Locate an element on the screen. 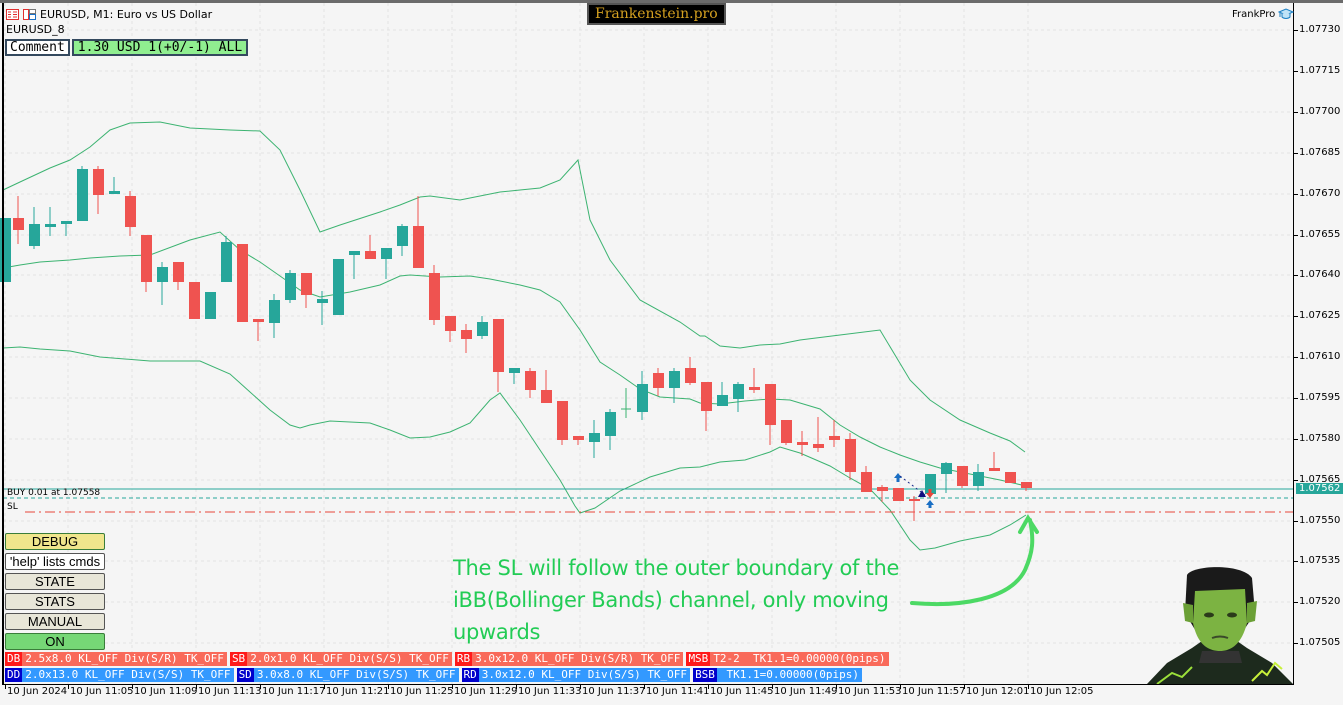 Image resolution: width=1343 pixels, height=705 pixels. strategy-value: TK1.1=0.00000(0pips) is located at coordinates (789, 675).